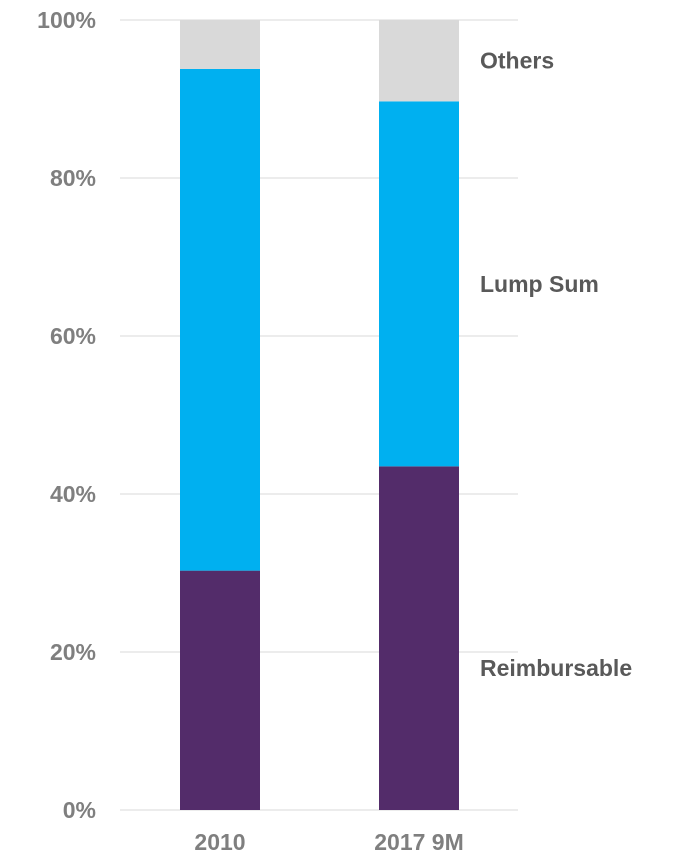 The height and width of the screenshot is (865, 695). Describe the element at coordinates (73, 494) in the screenshot. I see `y-tick-label: 40%` at that location.